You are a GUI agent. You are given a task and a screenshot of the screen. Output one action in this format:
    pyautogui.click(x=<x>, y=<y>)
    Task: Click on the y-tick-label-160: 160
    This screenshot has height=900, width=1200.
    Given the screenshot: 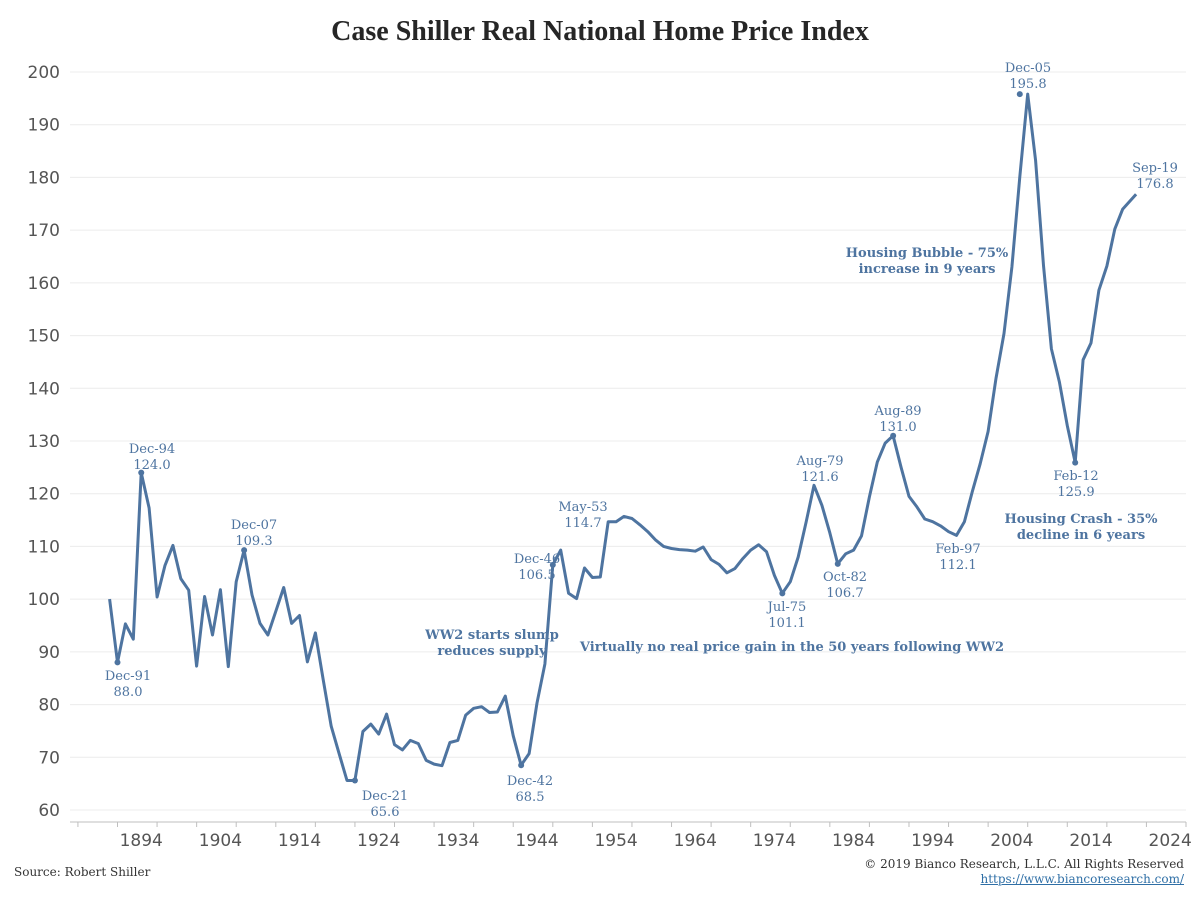 What is the action you would take?
    pyautogui.click(x=44, y=284)
    